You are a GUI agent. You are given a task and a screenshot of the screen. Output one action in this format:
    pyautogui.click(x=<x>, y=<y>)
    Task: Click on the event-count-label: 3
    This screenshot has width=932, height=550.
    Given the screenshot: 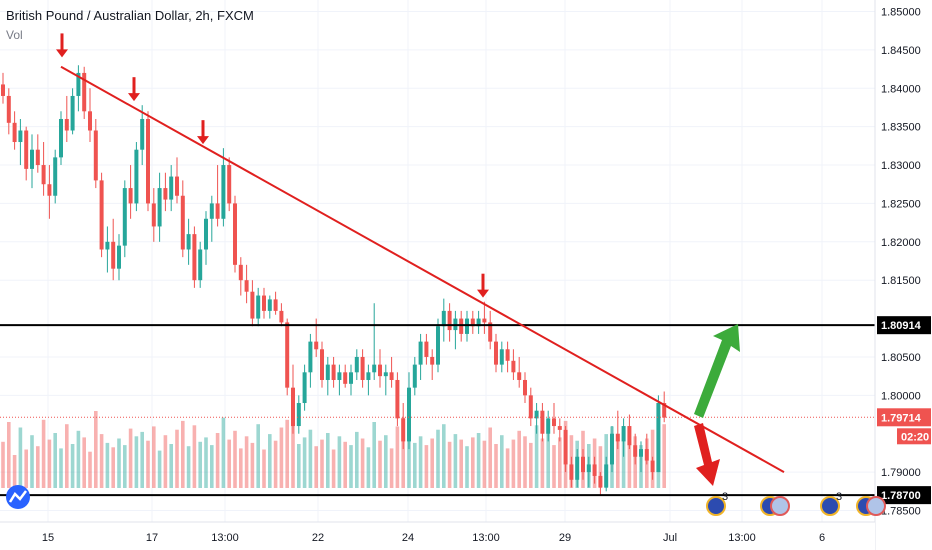 What is the action you would take?
    pyautogui.click(x=839, y=497)
    